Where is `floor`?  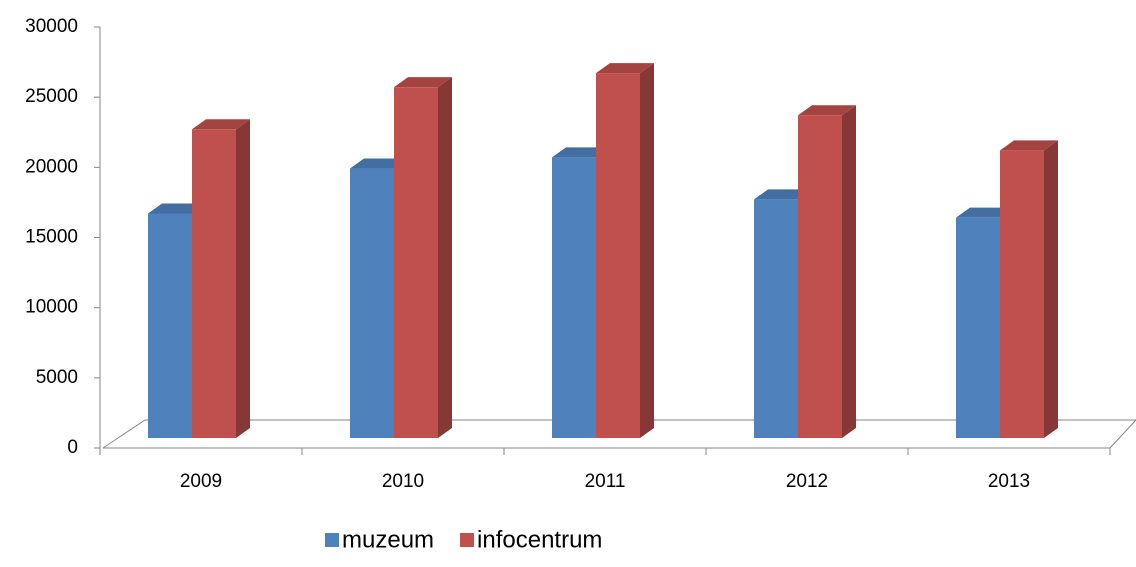
floor is located at coordinates (619, 434).